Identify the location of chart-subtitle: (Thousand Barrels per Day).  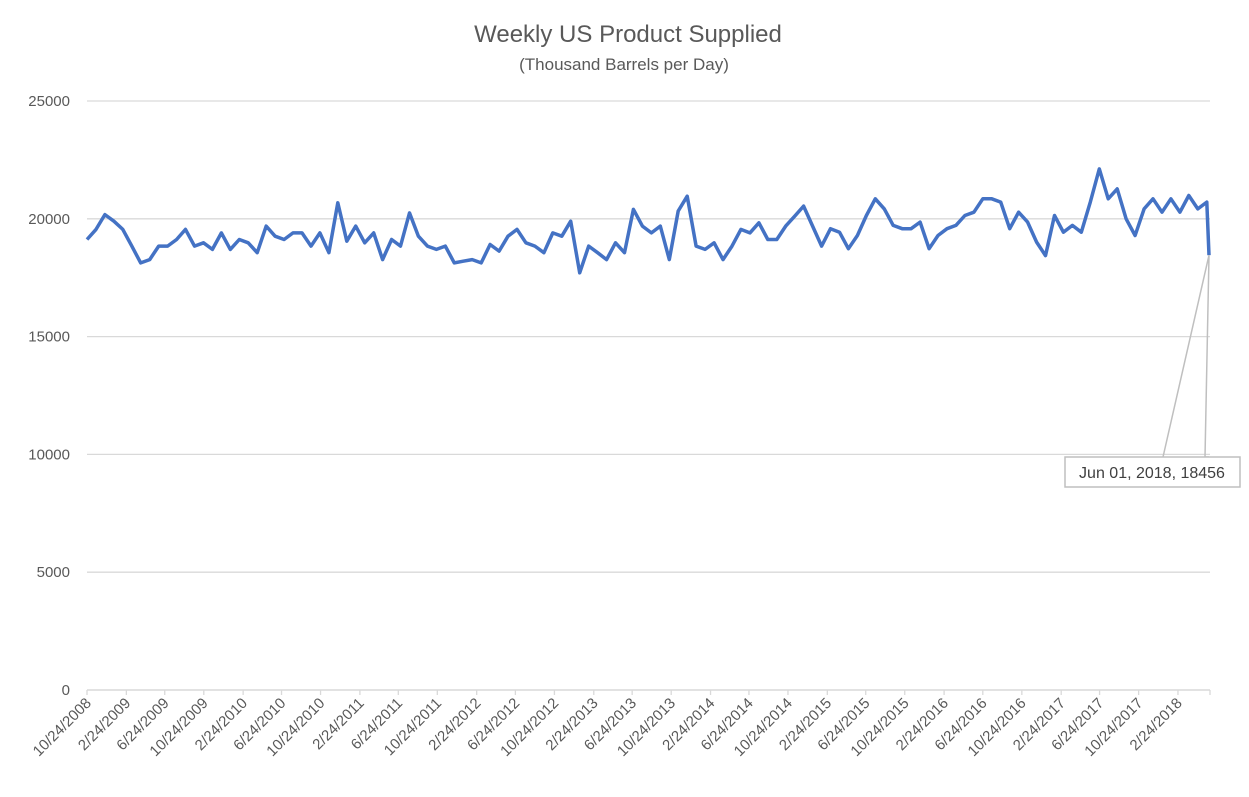
(624, 64).